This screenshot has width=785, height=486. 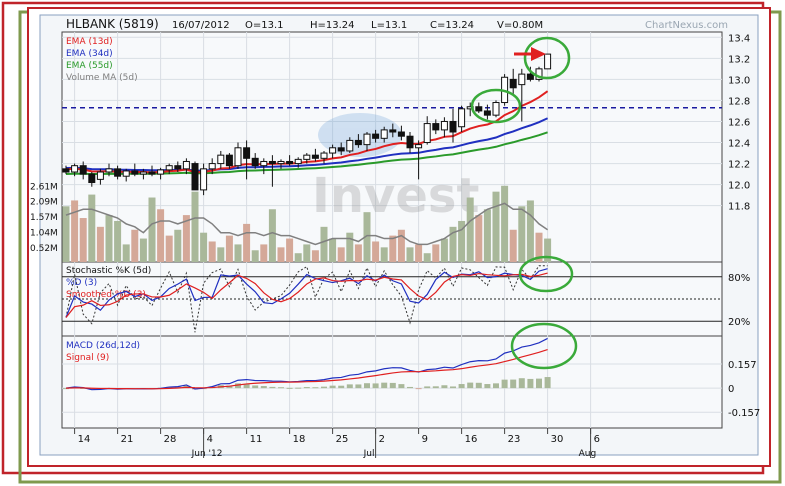 What do you see at coordinates (210, 439) in the screenshot?
I see `x-tick-label: 4` at bounding box center [210, 439].